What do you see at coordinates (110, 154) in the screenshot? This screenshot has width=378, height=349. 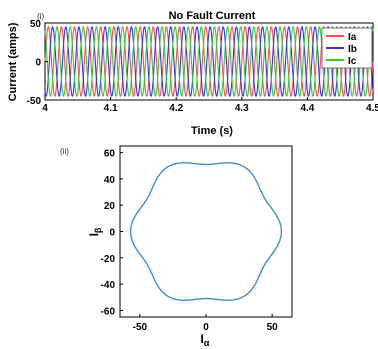 I see `y-tick-label: 60` at bounding box center [110, 154].